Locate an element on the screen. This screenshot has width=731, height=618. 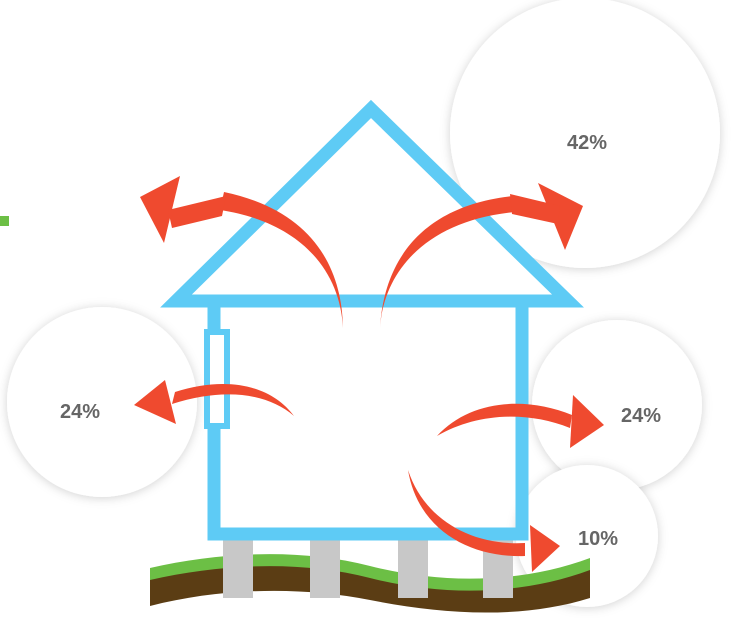
floor-arrowhead is located at coordinates (545, 548).